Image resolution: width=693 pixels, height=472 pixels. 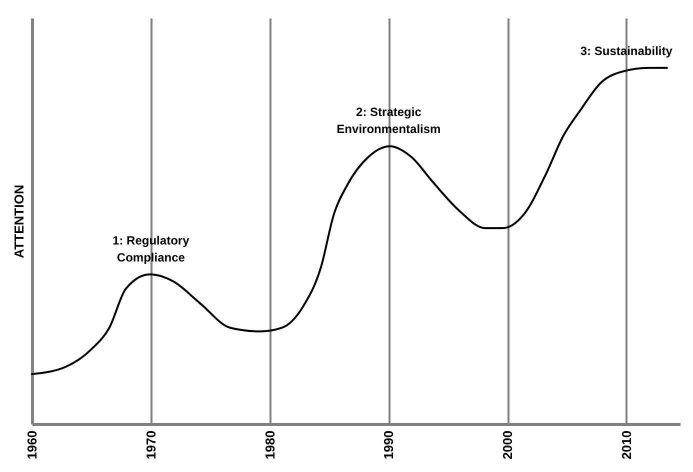 I want to click on x-tick-label: 1960, so click(x=32, y=445).